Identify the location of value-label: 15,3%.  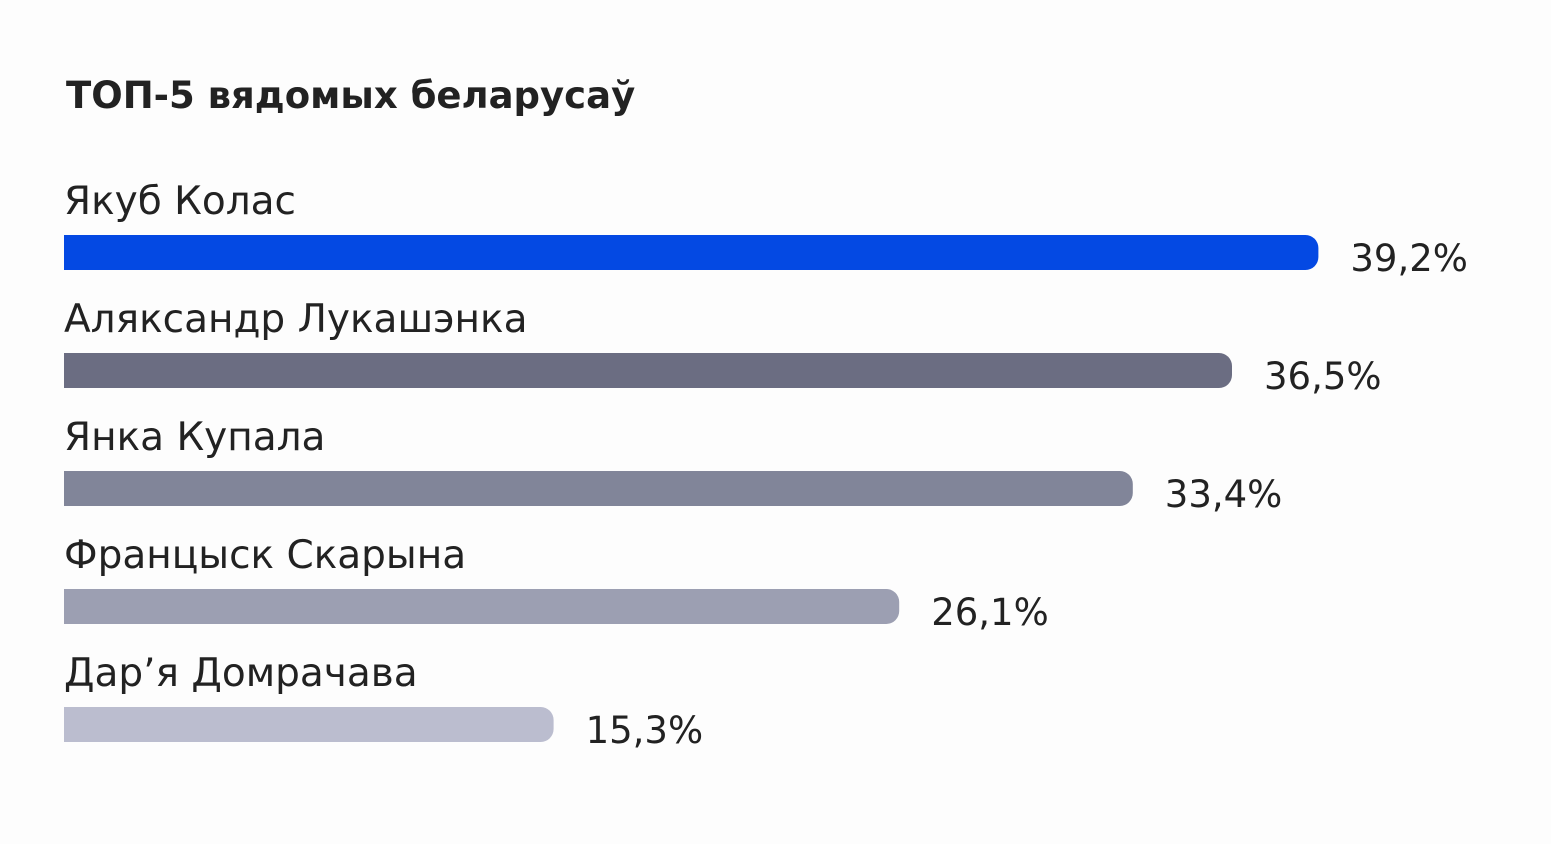
(645, 730).